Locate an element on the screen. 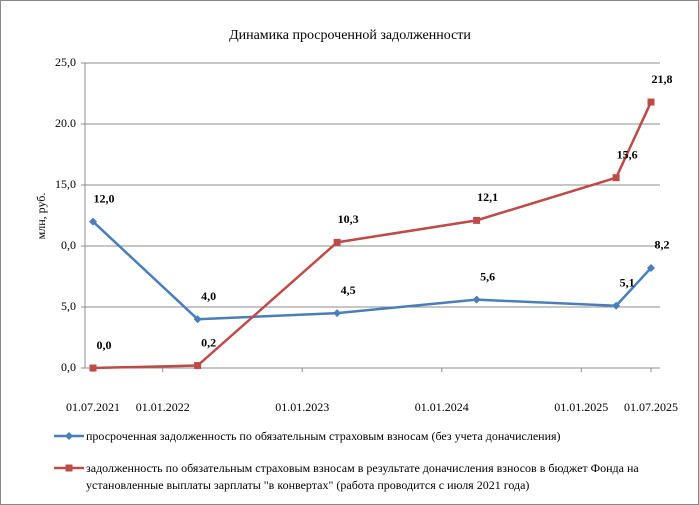 Image resolution: width=699 pixels, height=505 pixels. x-tick-label: 01.07.2021 is located at coordinates (93, 407).